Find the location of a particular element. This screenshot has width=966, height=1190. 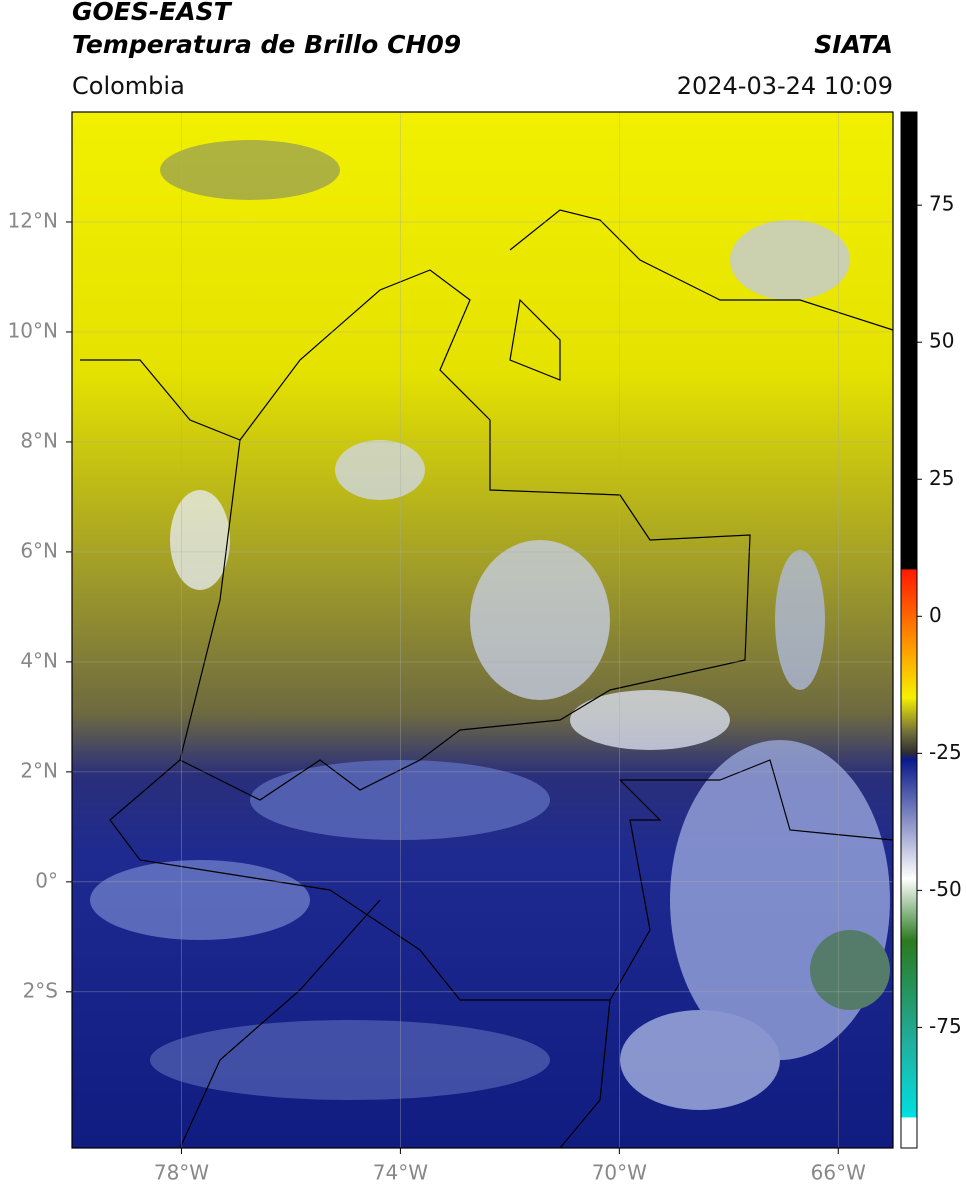

colorbar-tick-label: -25 is located at coordinates (945, 752).